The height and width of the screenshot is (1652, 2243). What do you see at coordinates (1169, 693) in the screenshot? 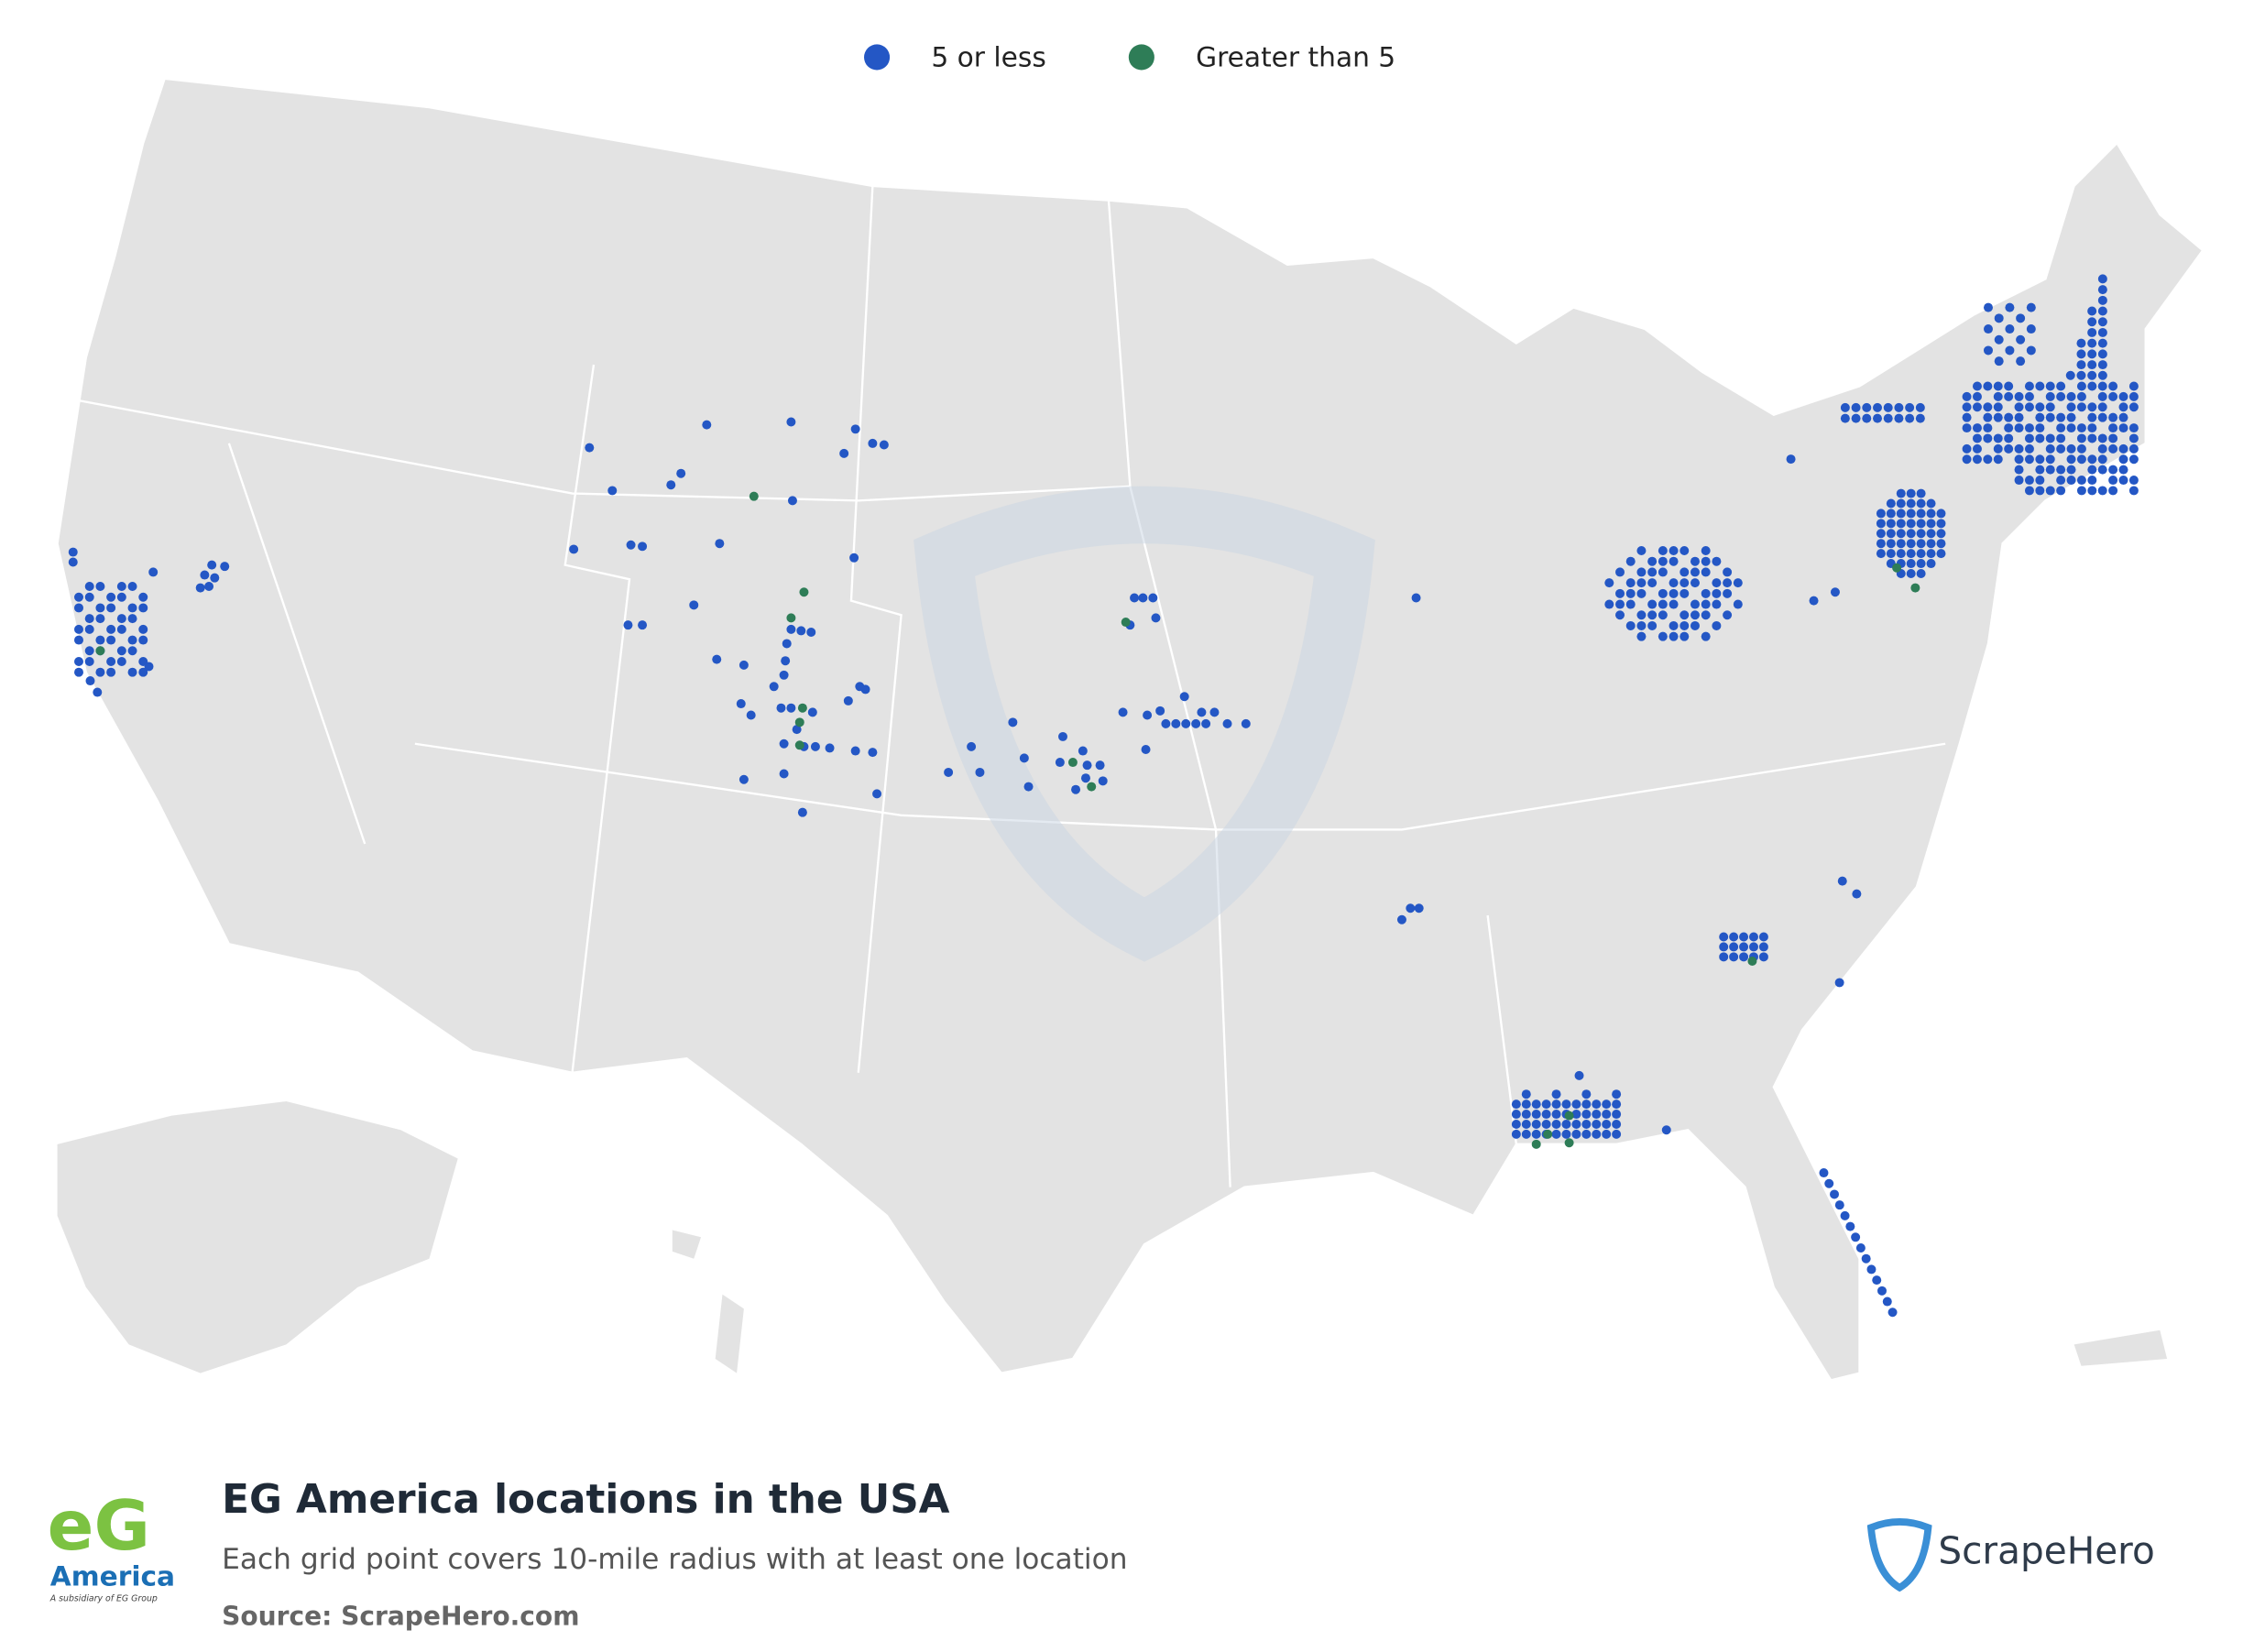
I see `border` at bounding box center [1169, 693].